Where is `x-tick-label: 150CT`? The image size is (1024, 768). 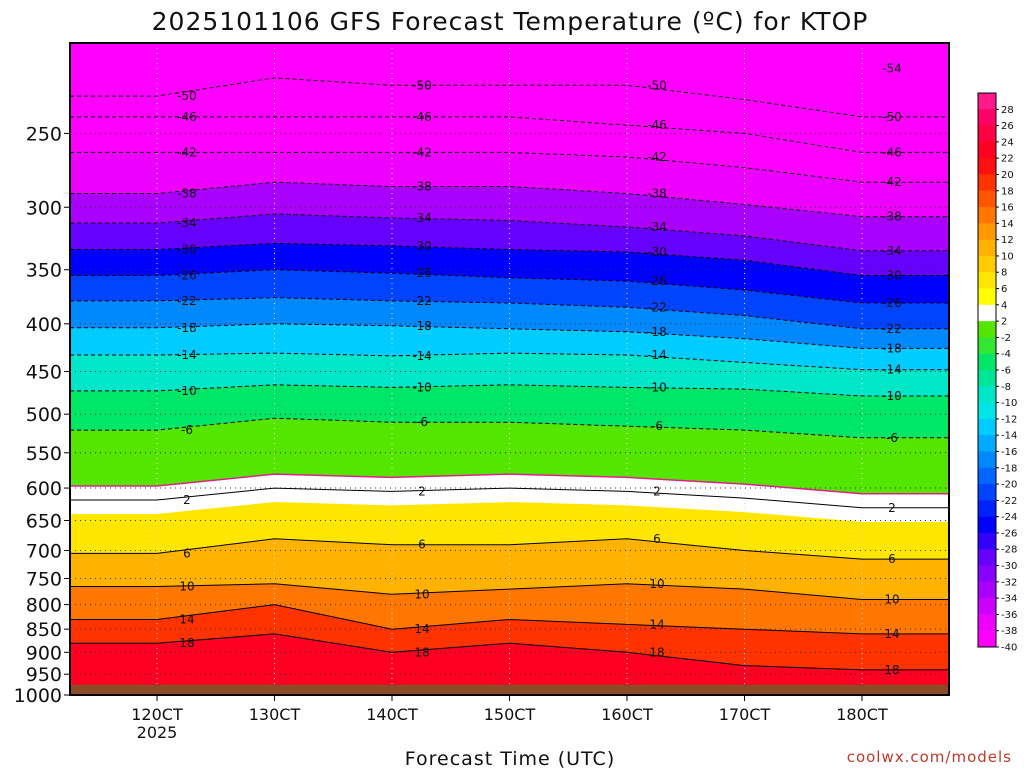 x-tick-label: 150CT is located at coordinates (510, 714).